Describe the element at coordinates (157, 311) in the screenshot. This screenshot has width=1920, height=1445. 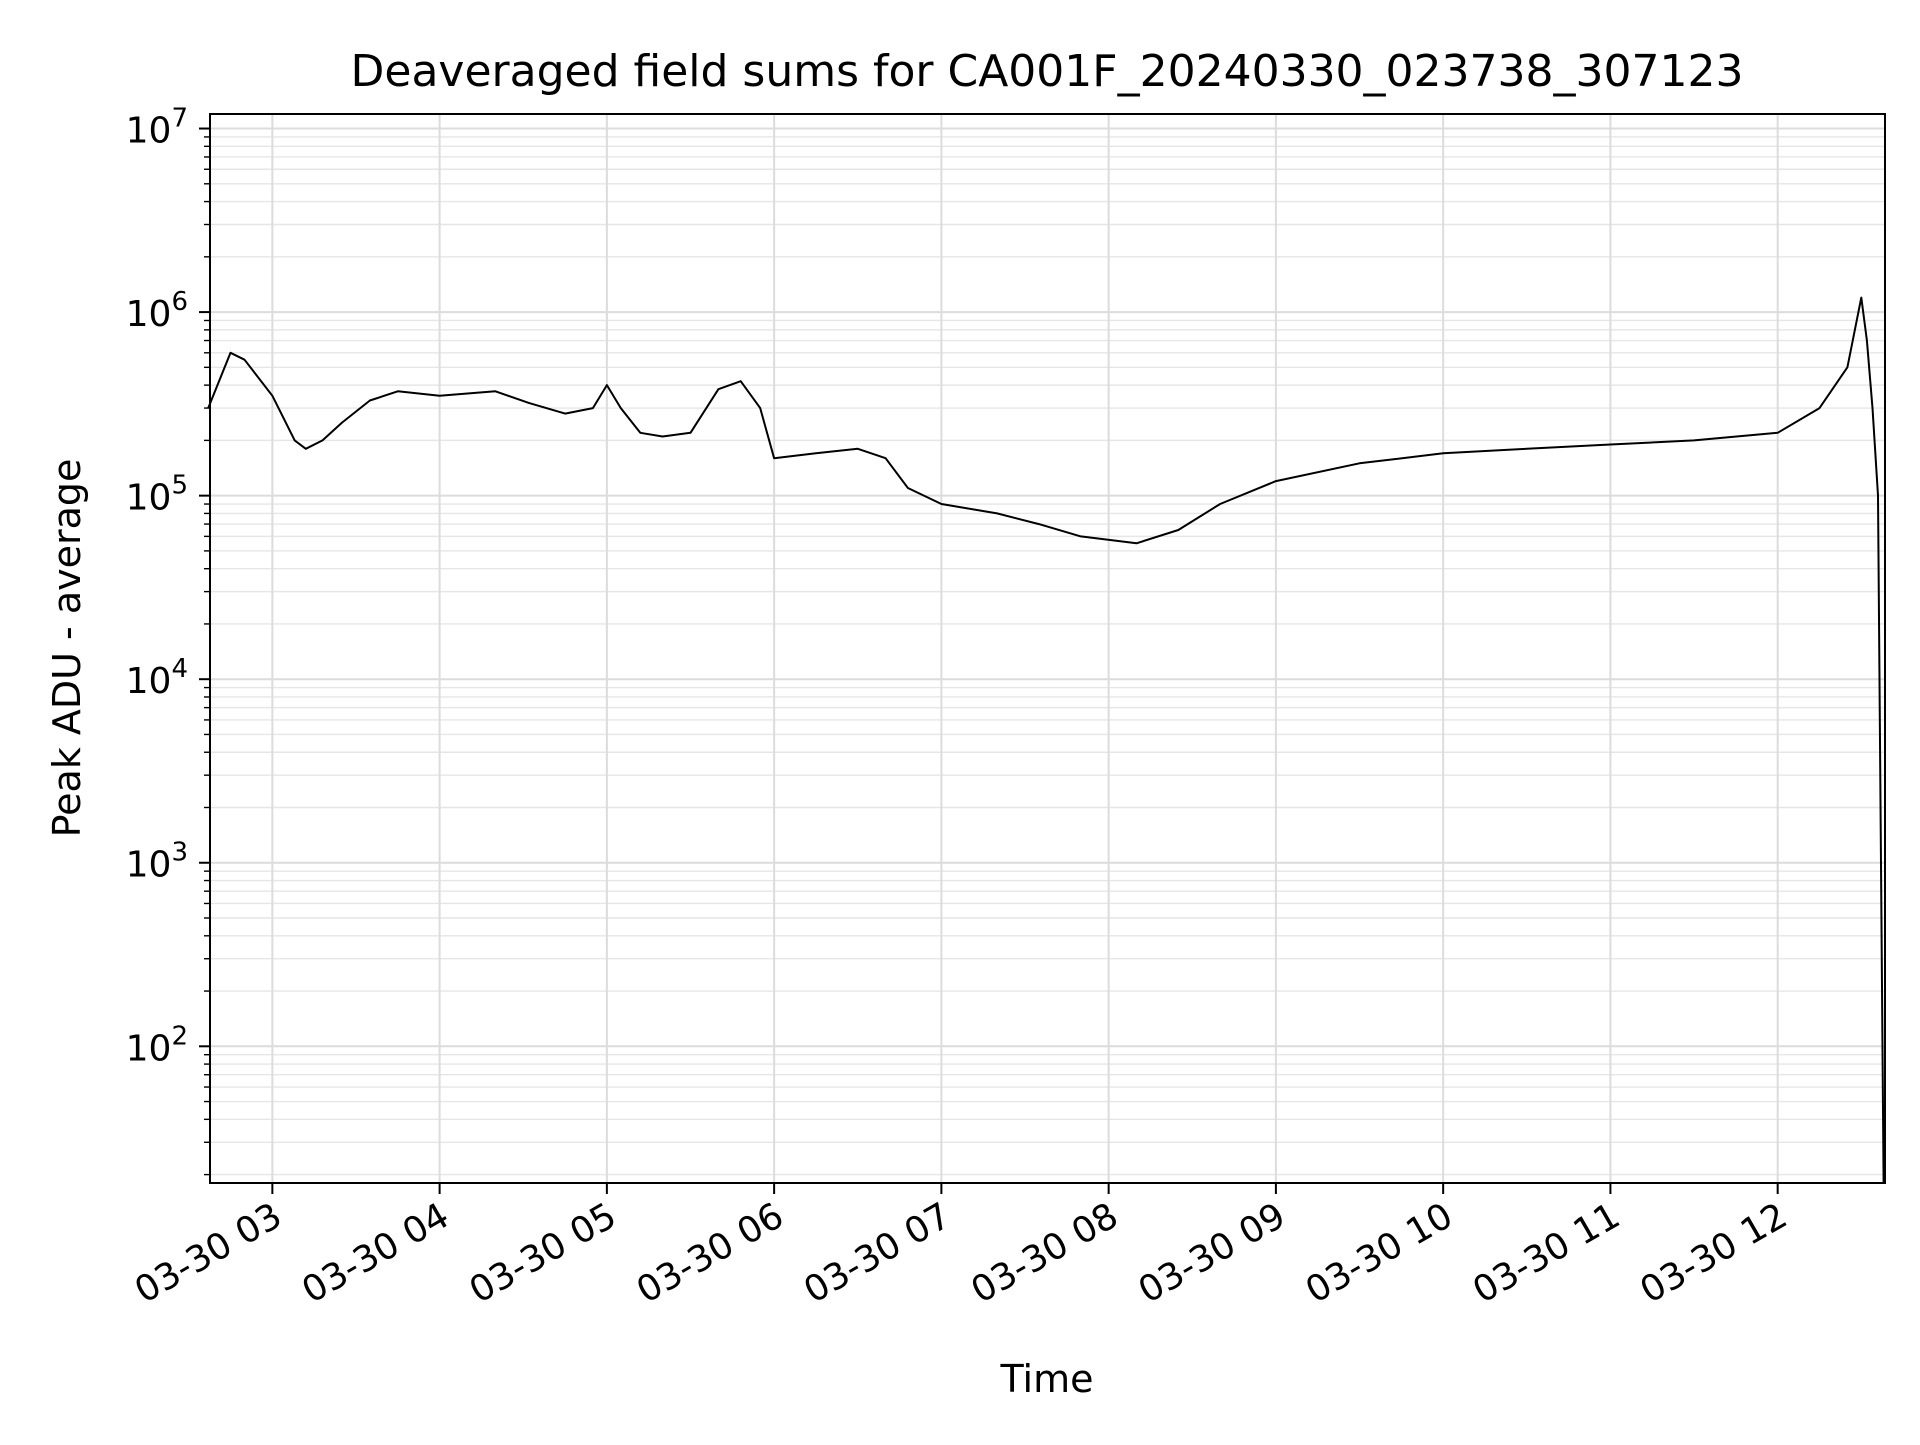
I see `y-tick-label: 10⁶` at that location.